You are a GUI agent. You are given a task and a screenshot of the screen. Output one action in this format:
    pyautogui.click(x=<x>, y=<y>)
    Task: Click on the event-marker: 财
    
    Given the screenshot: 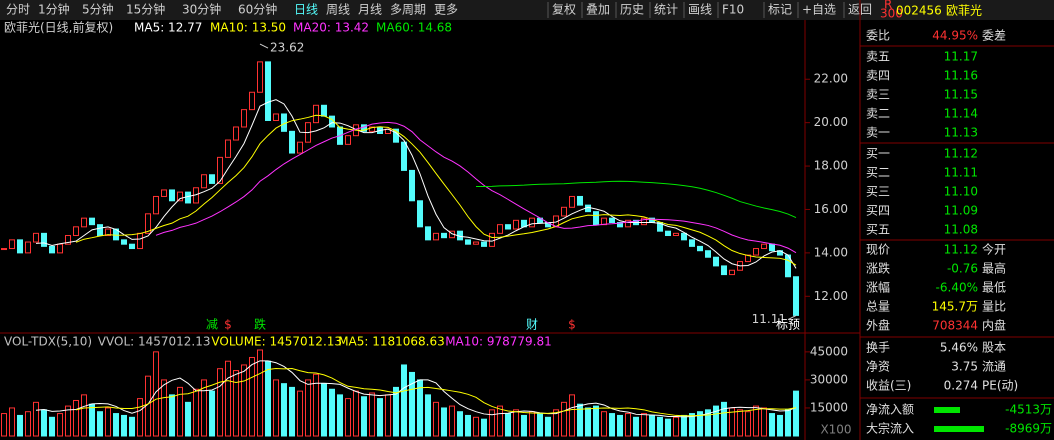 What is the action you would take?
    pyautogui.click(x=532, y=325)
    